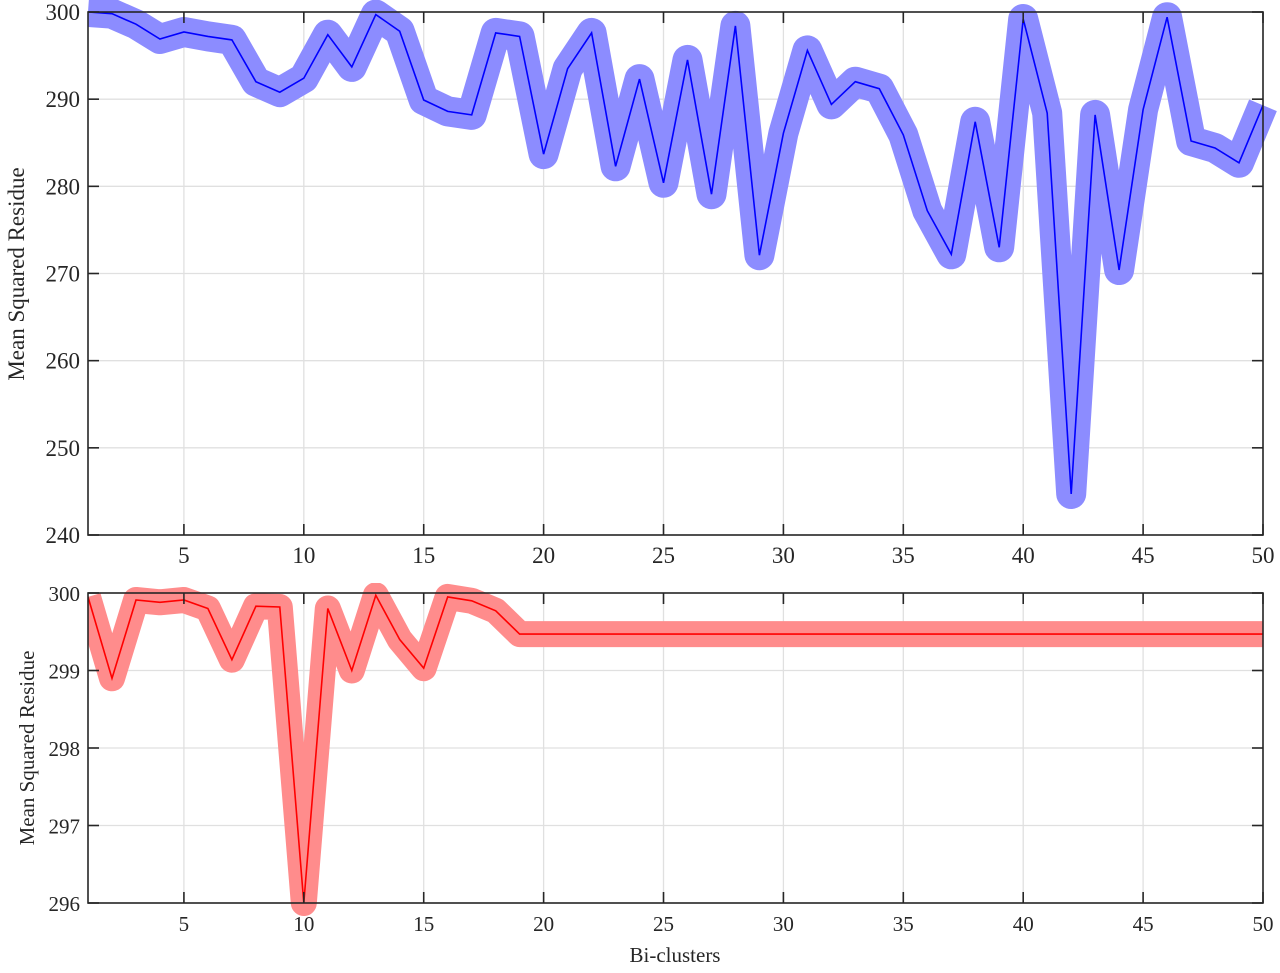 This screenshot has width=1280, height=973. Describe the element at coordinates (16, 273) in the screenshot. I see `top-y-axis-label: Mean Squared Residue` at that location.